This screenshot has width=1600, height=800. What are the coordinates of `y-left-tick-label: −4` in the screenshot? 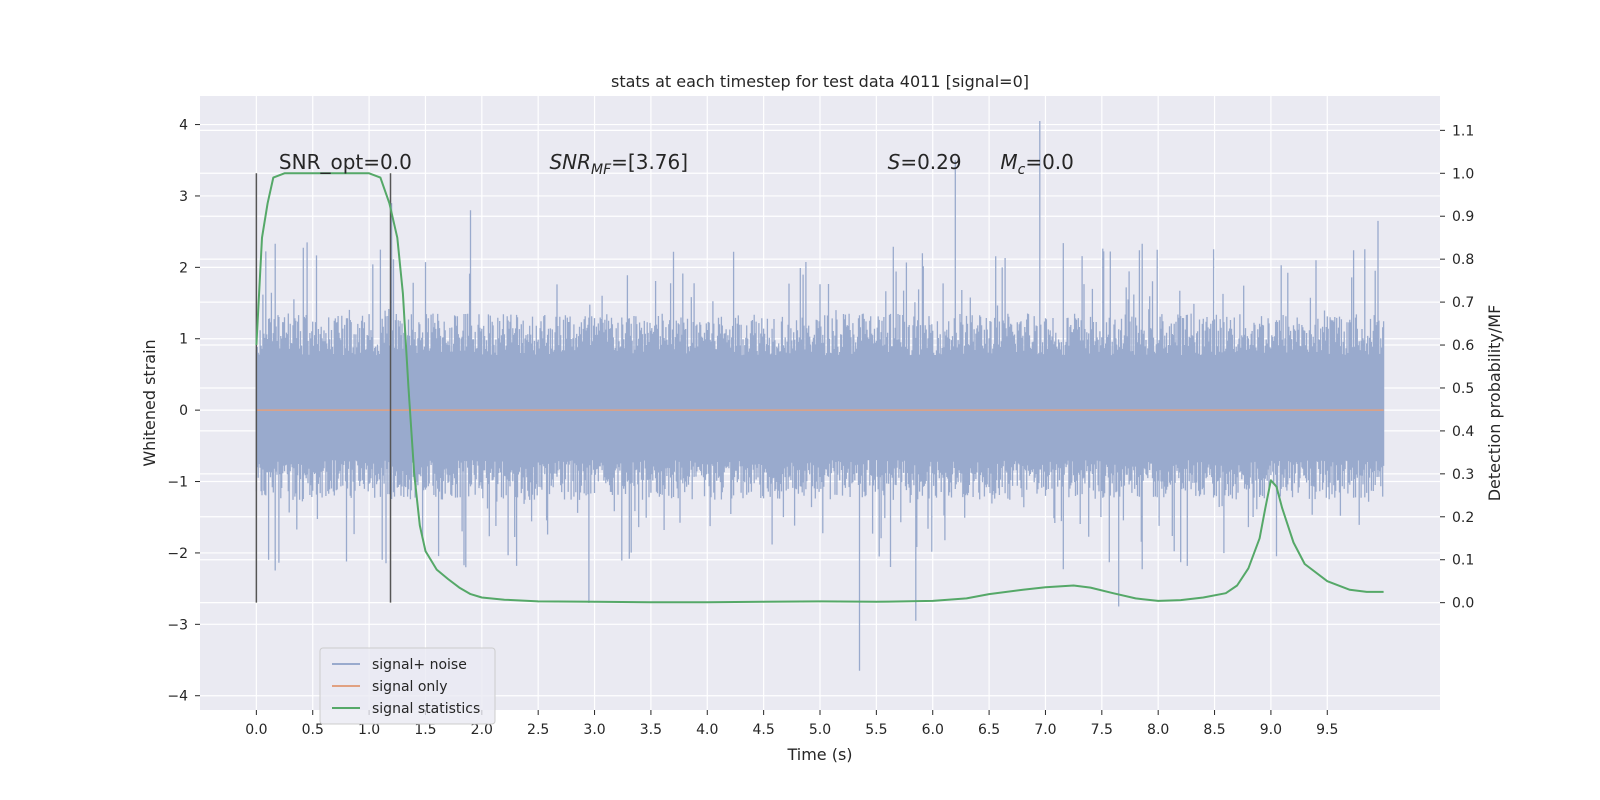 It's located at (177, 697).